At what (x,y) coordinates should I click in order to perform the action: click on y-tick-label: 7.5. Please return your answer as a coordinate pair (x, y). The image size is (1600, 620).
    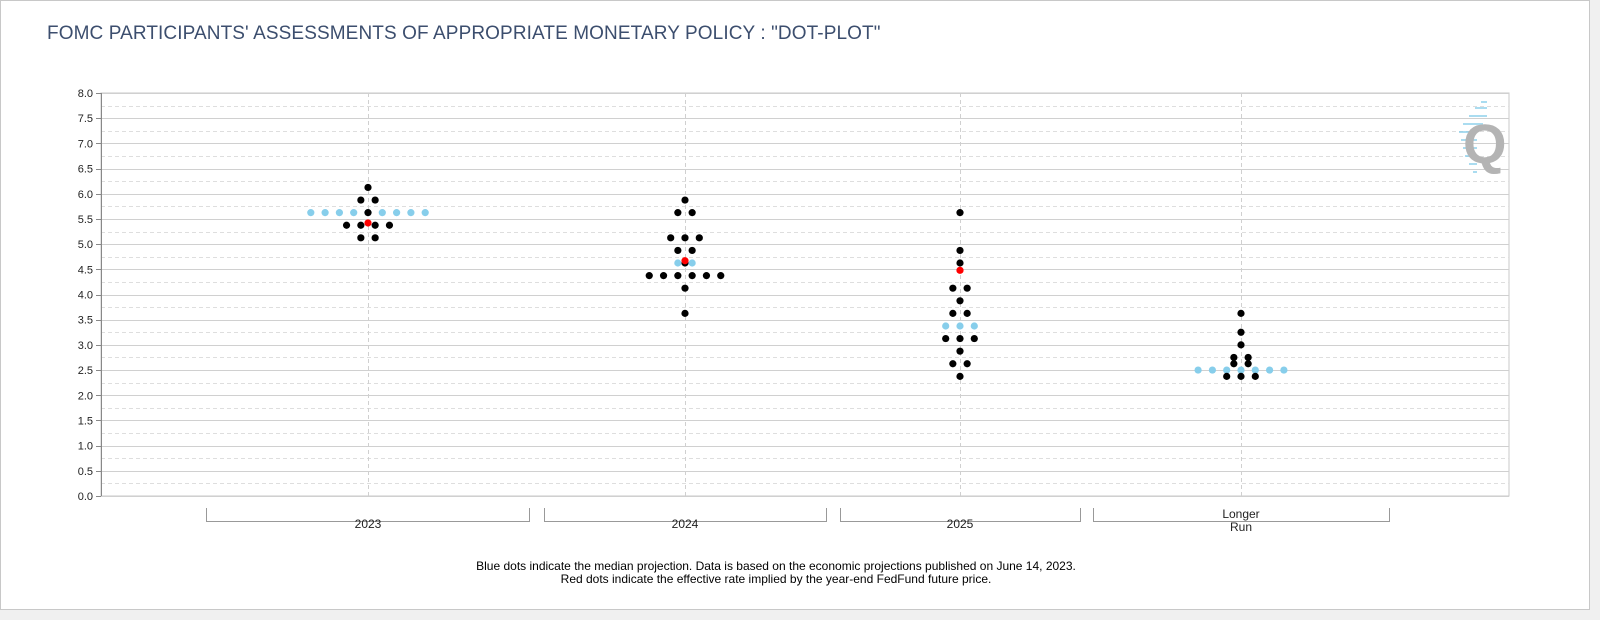
    Looking at the image, I should click on (85, 119).